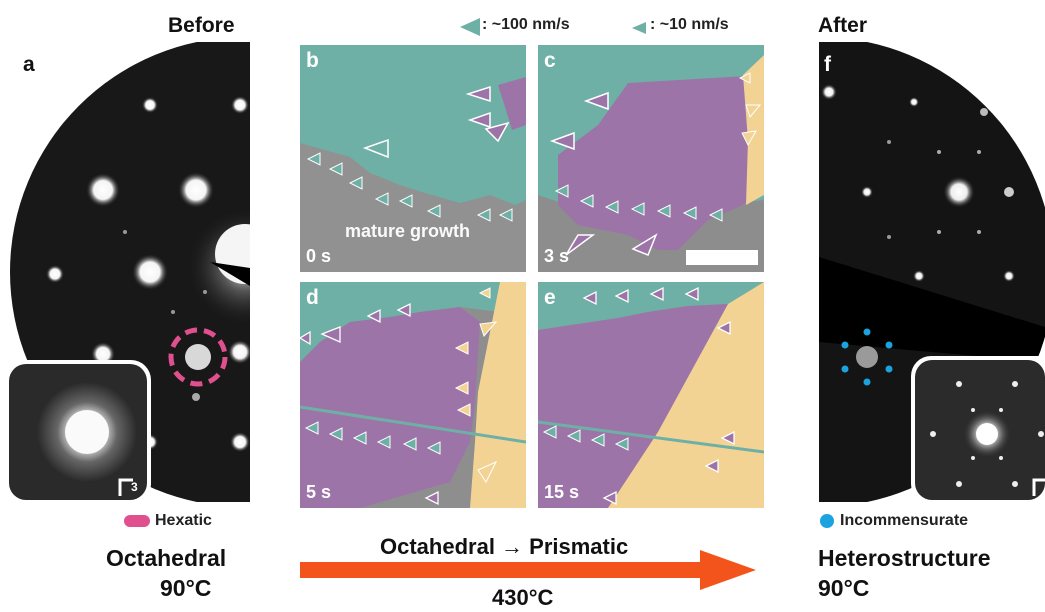 The width and height of the screenshot is (1045, 612). What do you see at coordinates (562, 492) in the screenshot?
I see `time-label-e: 15 s` at bounding box center [562, 492].